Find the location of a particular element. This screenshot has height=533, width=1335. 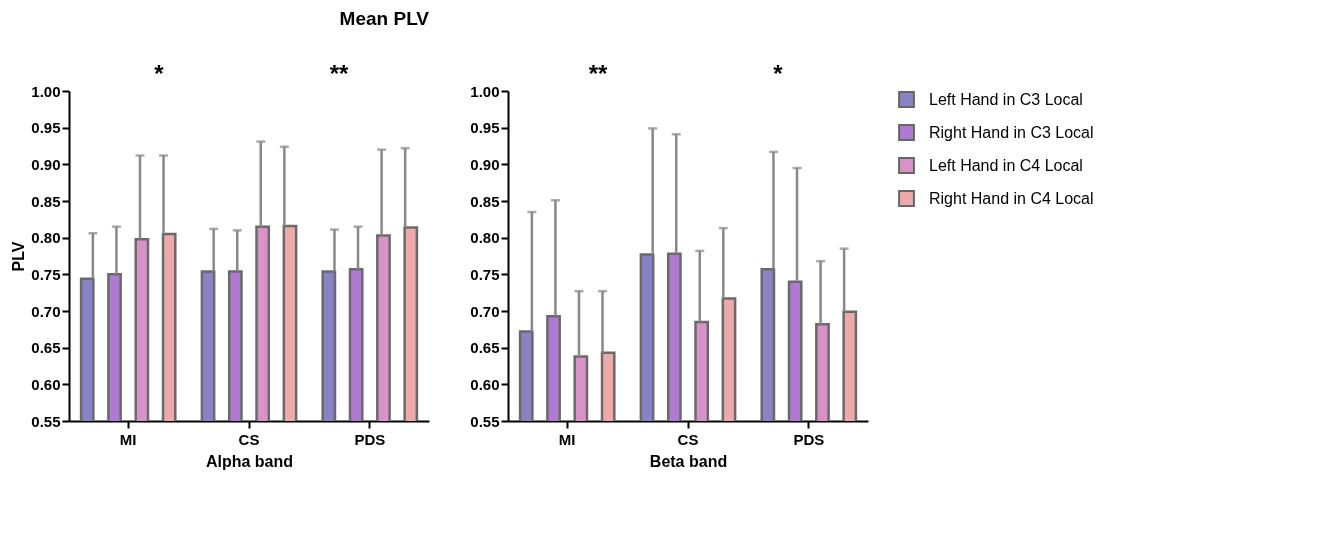

x-axis-title: Alpha band is located at coordinates (249, 461).